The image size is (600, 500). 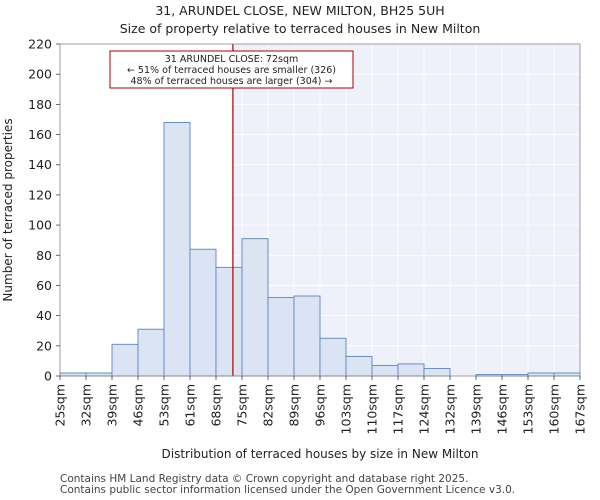 I want to click on bar-160sqm, so click(x=567, y=374).